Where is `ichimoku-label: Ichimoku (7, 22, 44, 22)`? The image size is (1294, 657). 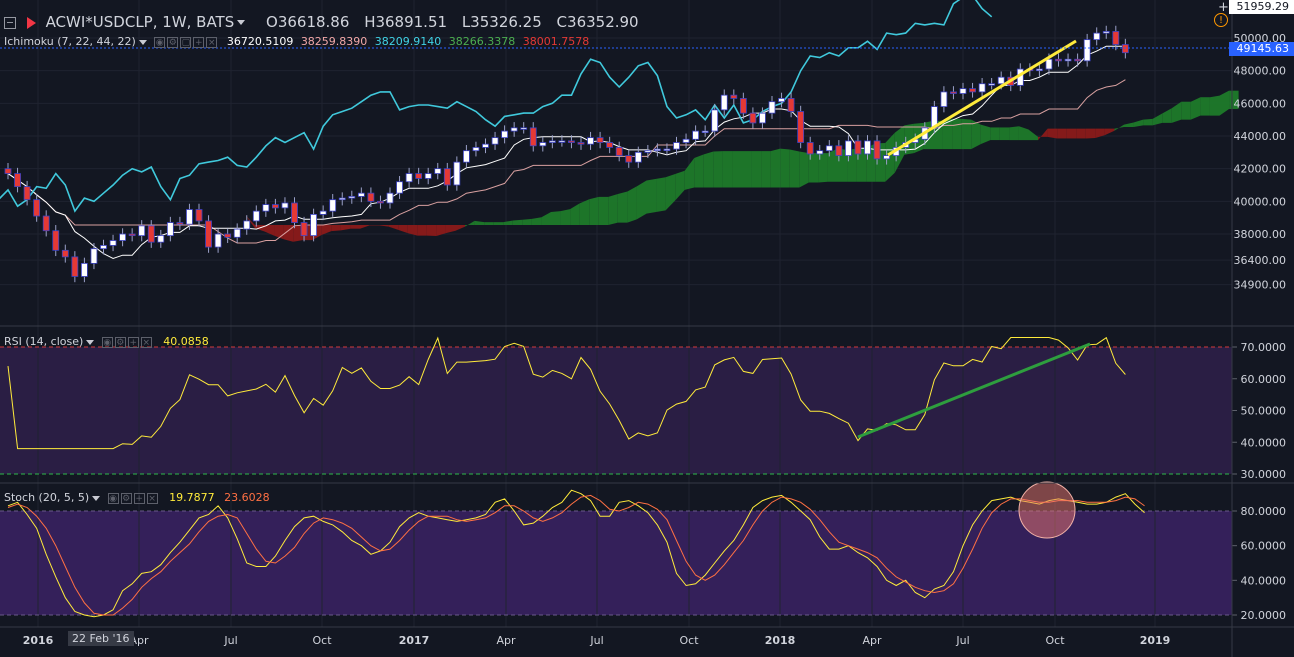 ichimoku-label: Ichimoku (7, 22, 44, 22) is located at coordinates (70, 41).